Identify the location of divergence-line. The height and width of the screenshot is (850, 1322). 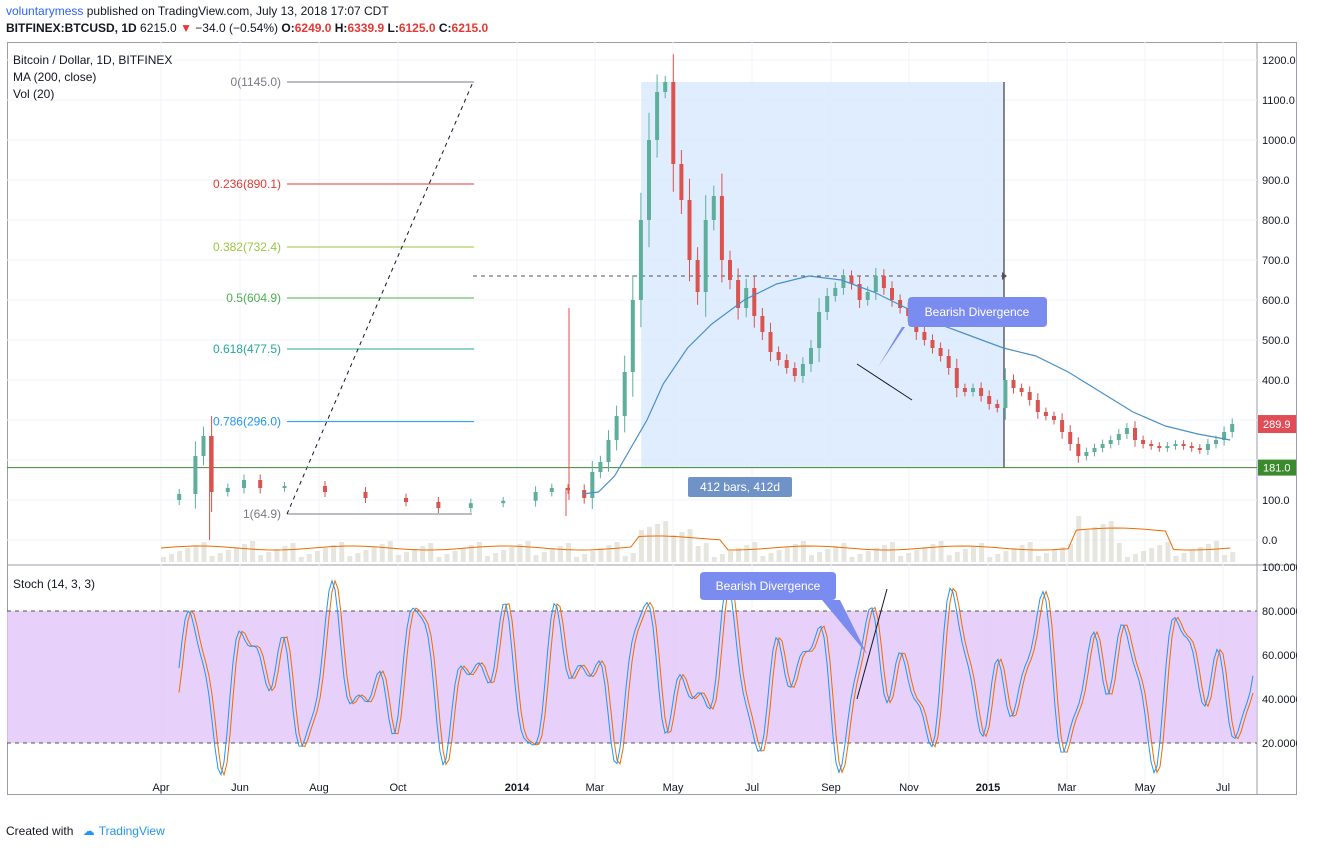
(884, 382).